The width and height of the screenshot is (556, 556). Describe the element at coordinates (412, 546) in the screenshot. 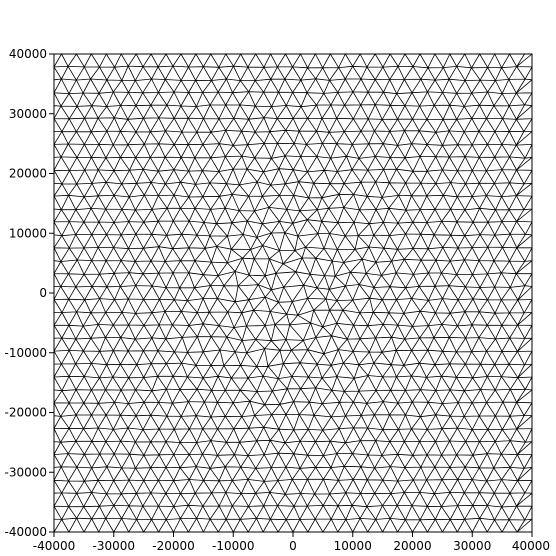

I see `x-tick-label: 20000` at that location.